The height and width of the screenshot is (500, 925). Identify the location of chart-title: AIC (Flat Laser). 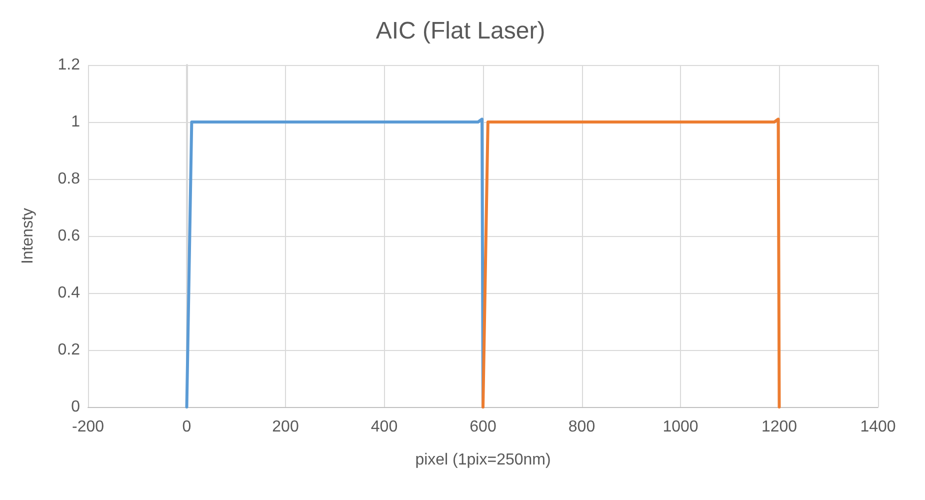
(461, 31).